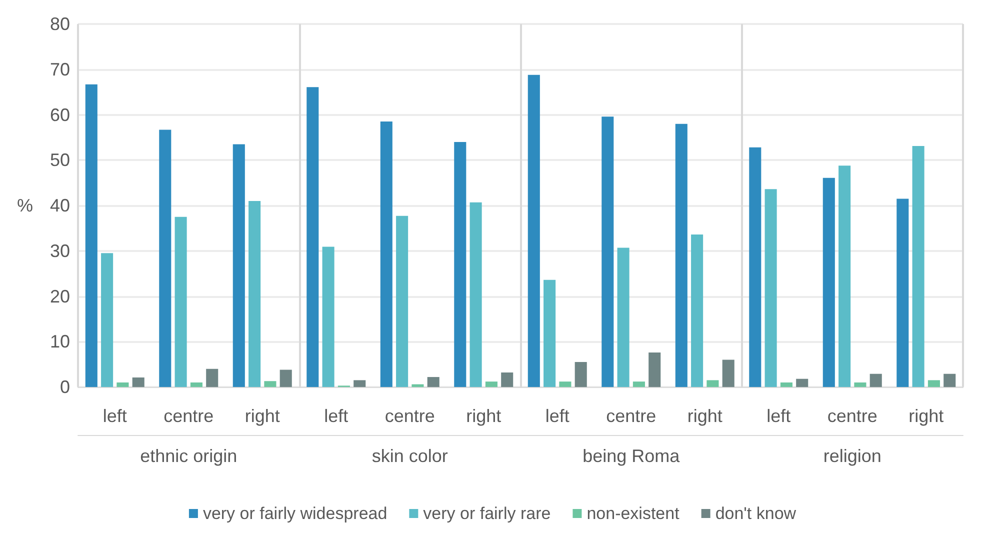 This screenshot has height=537, width=985. Describe the element at coordinates (65, 387) in the screenshot. I see `y-tick-label: 0` at that location.